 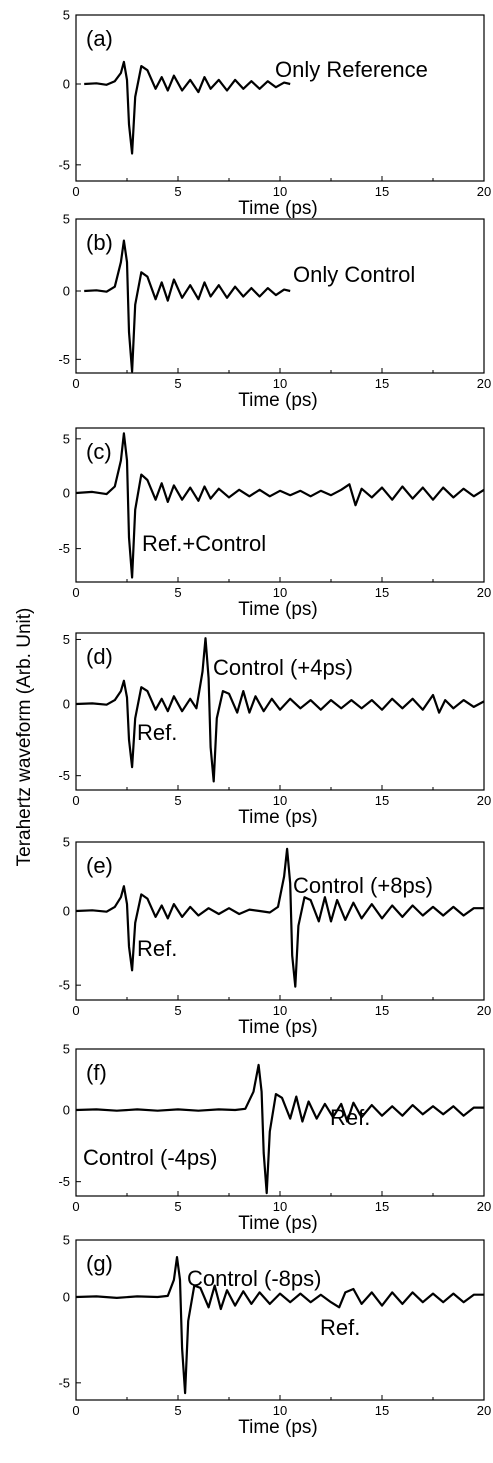 What do you see at coordinates (363, 885) in the screenshot?
I see `annotation: Control (+8ps)` at bounding box center [363, 885].